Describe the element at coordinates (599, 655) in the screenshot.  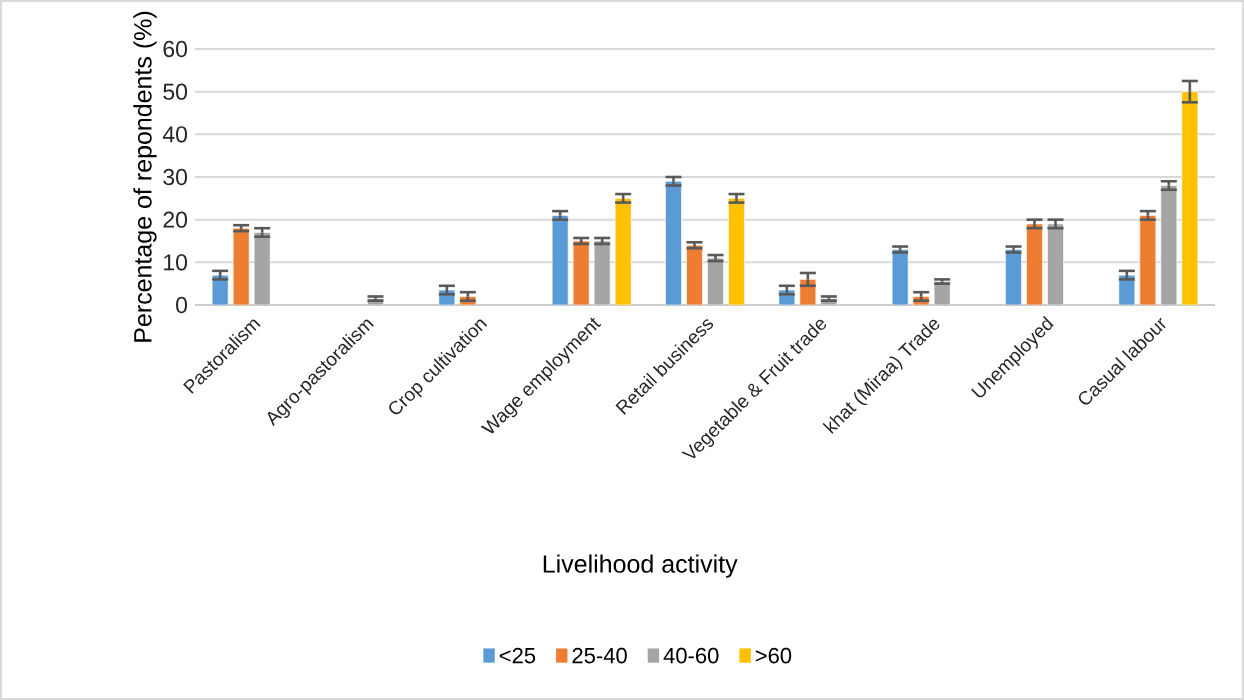
I see `legend-label: 25-40` at that location.